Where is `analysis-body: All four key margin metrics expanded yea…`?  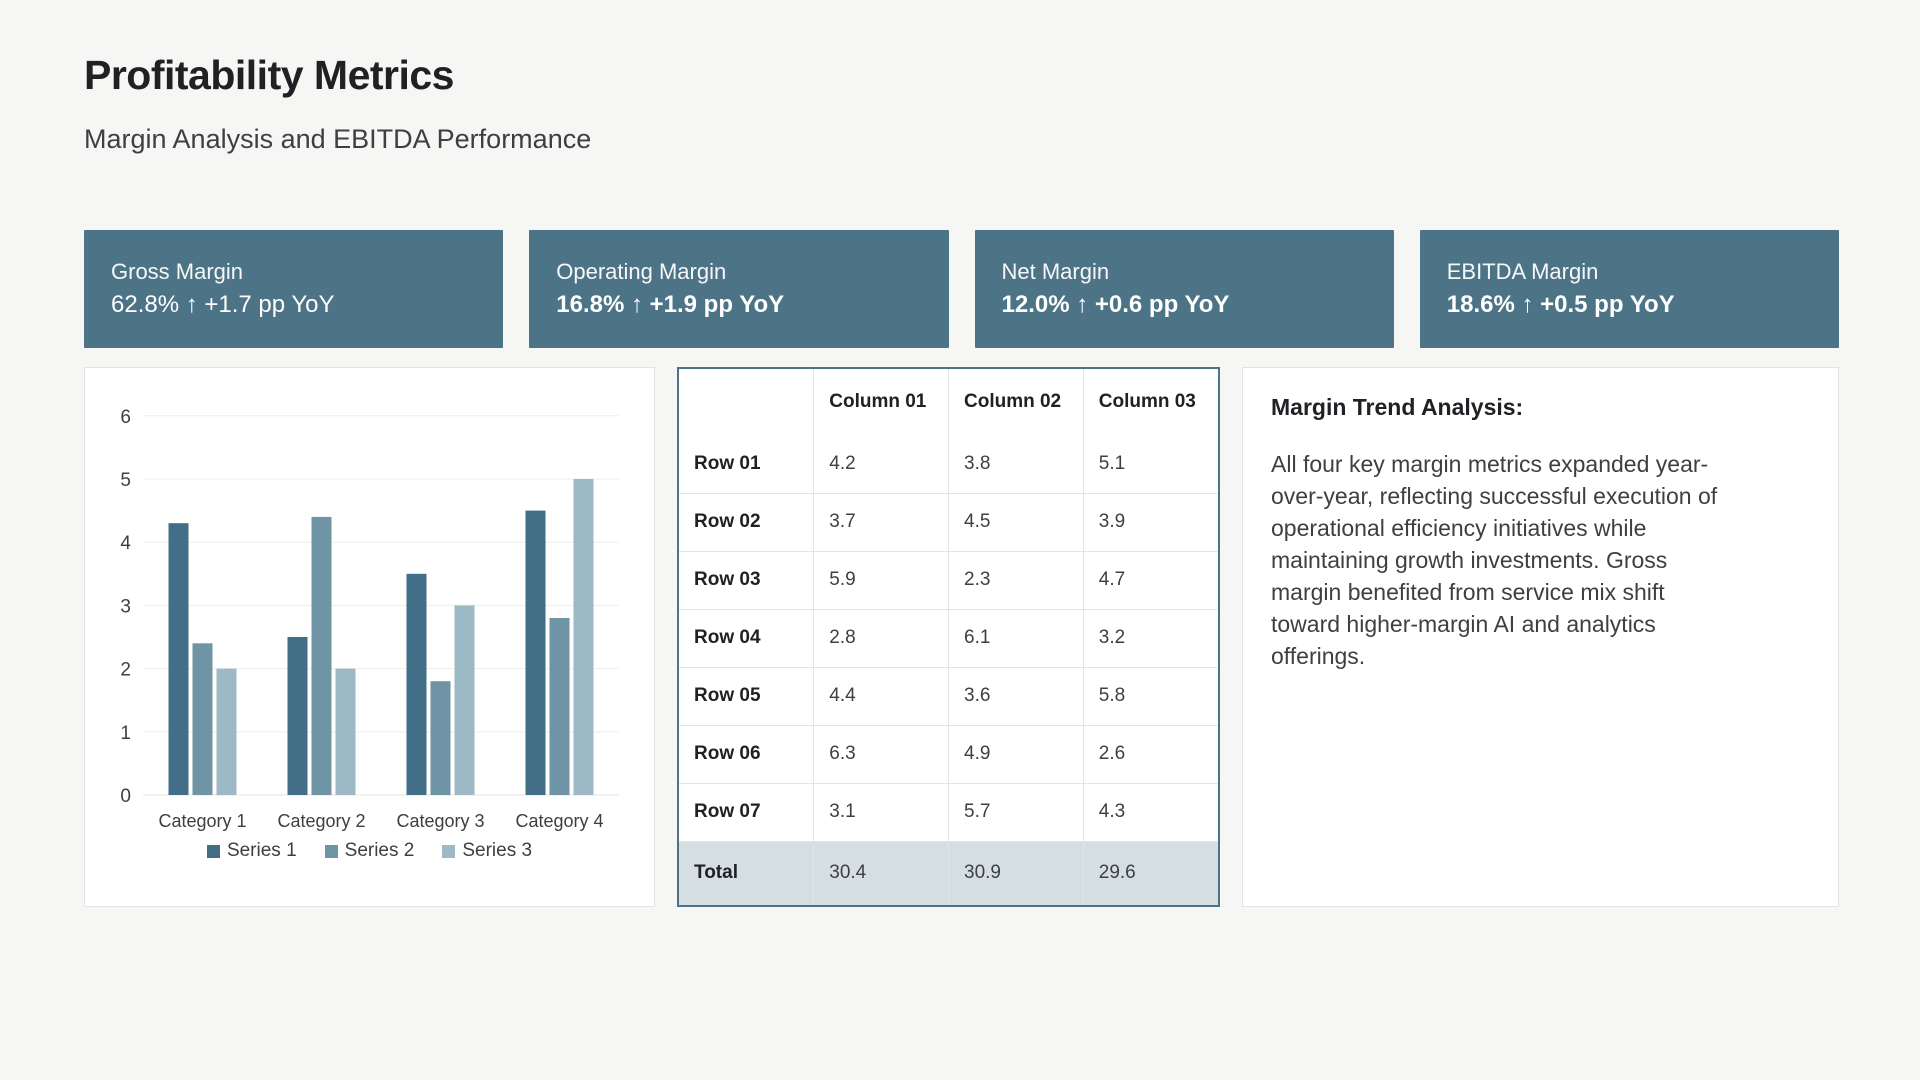 analysis-body: All four key margin metrics expanded yea… is located at coordinates (1494, 560).